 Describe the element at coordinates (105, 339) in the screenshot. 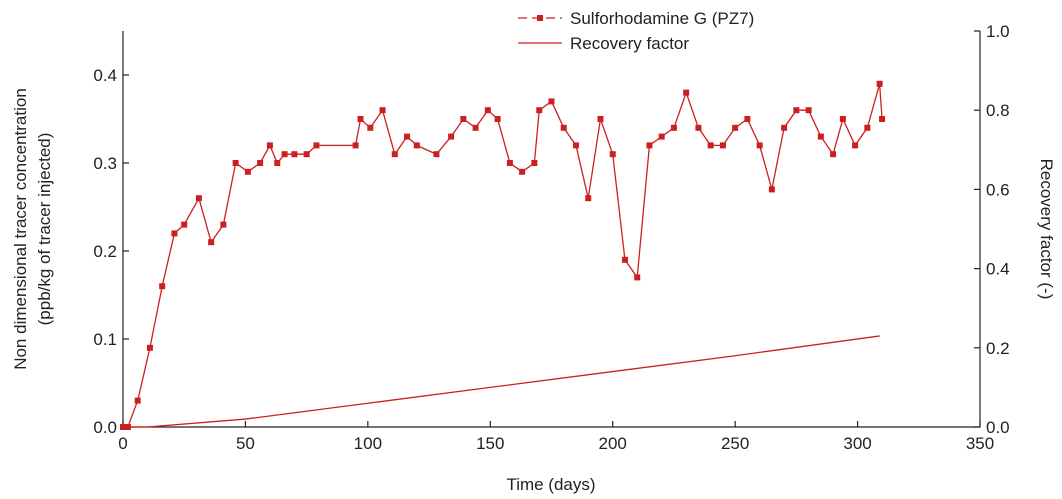

I see `y-tick-label: 0.1` at that location.